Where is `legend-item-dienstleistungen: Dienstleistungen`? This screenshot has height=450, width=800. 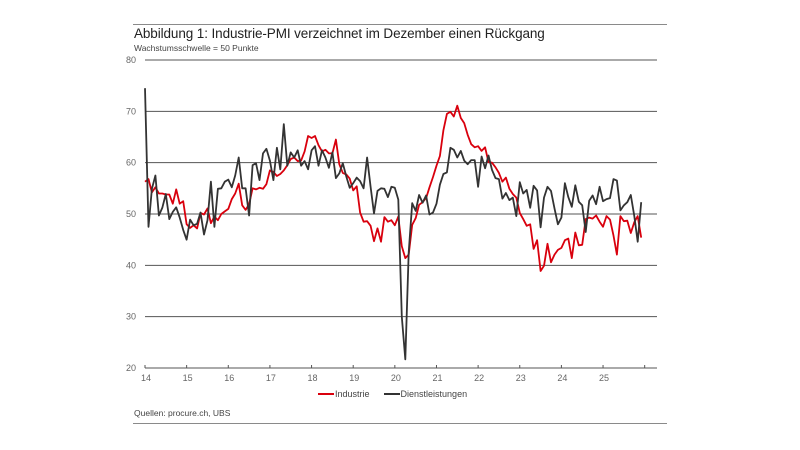 legend-item-dienstleistungen: Dienstleistungen is located at coordinates (425, 394).